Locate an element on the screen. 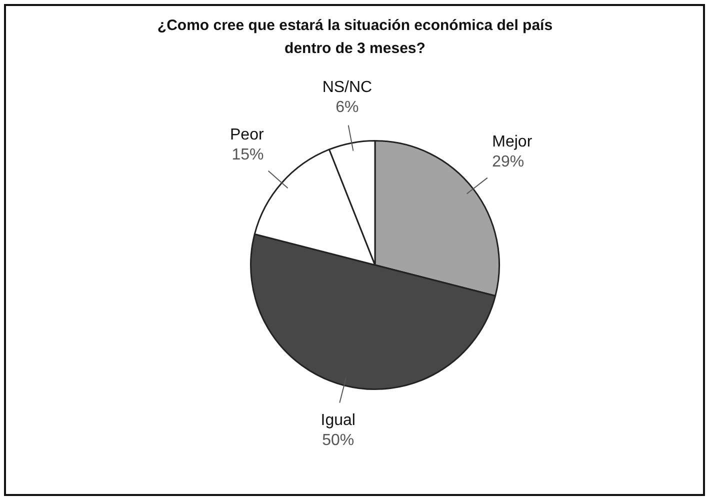 This screenshot has height=500, width=709. data-label: 6% is located at coordinates (347, 107).